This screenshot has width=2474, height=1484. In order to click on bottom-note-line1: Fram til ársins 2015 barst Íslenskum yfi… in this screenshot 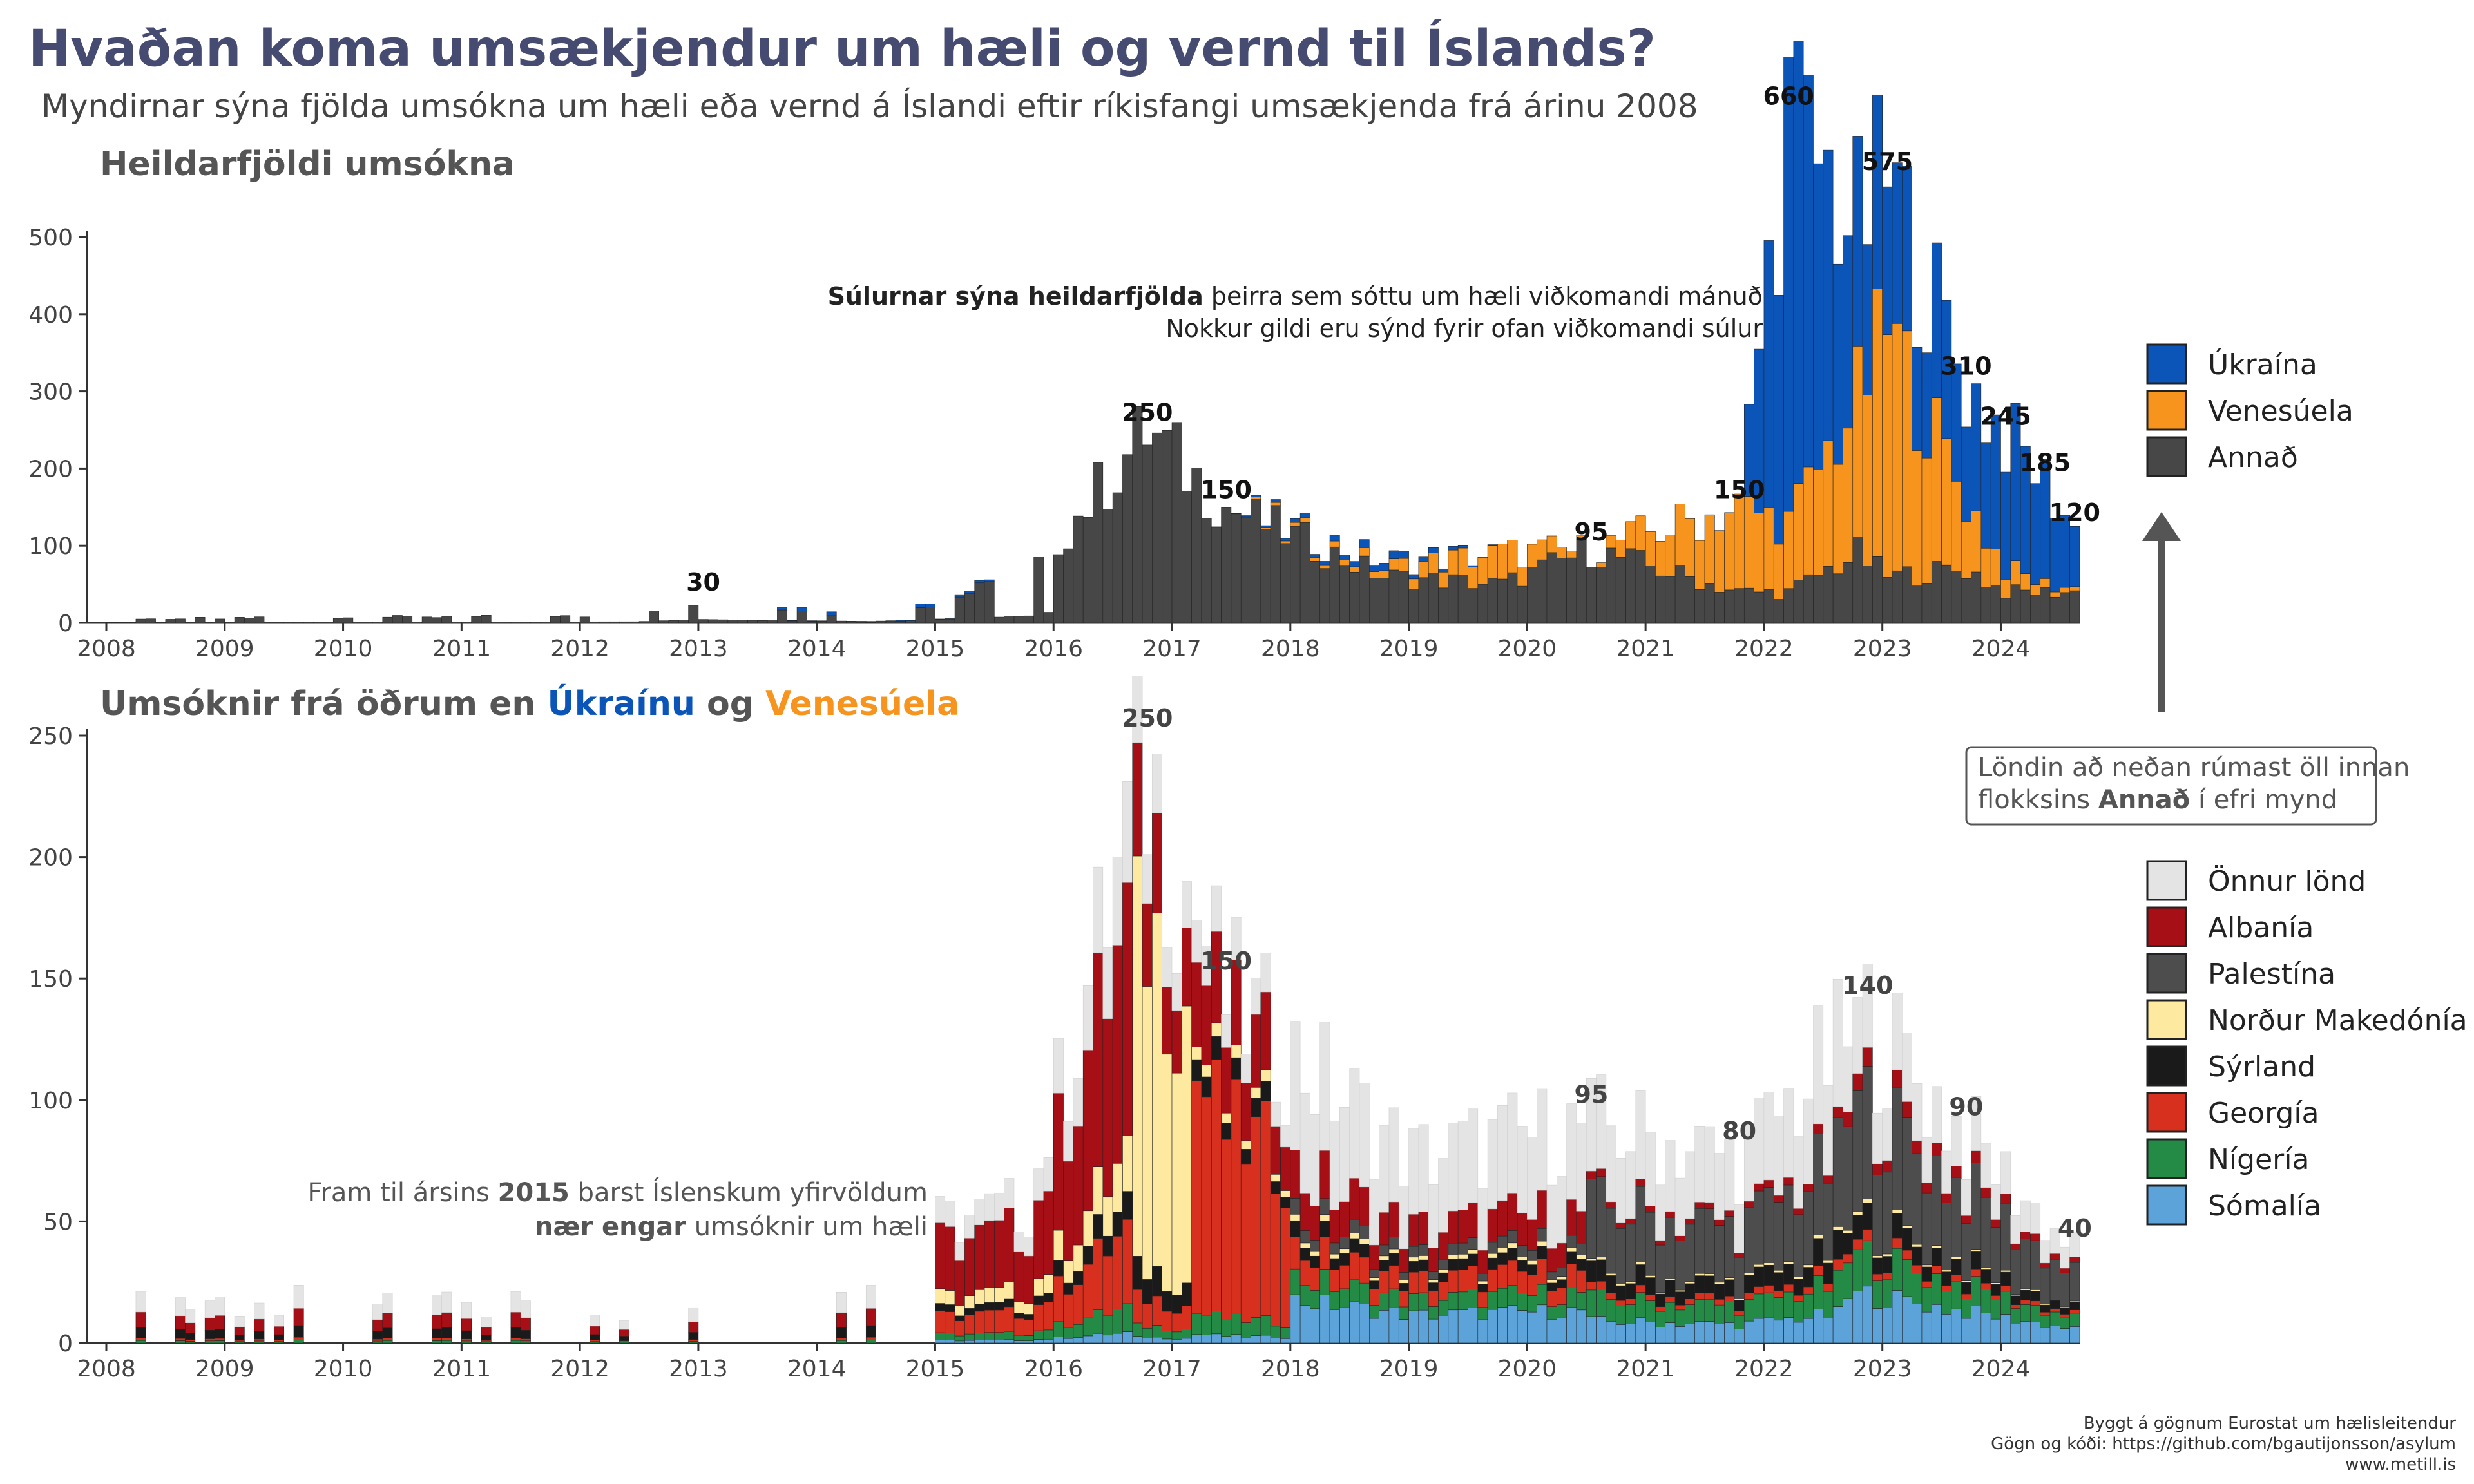, I will do `click(617, 1192)`.